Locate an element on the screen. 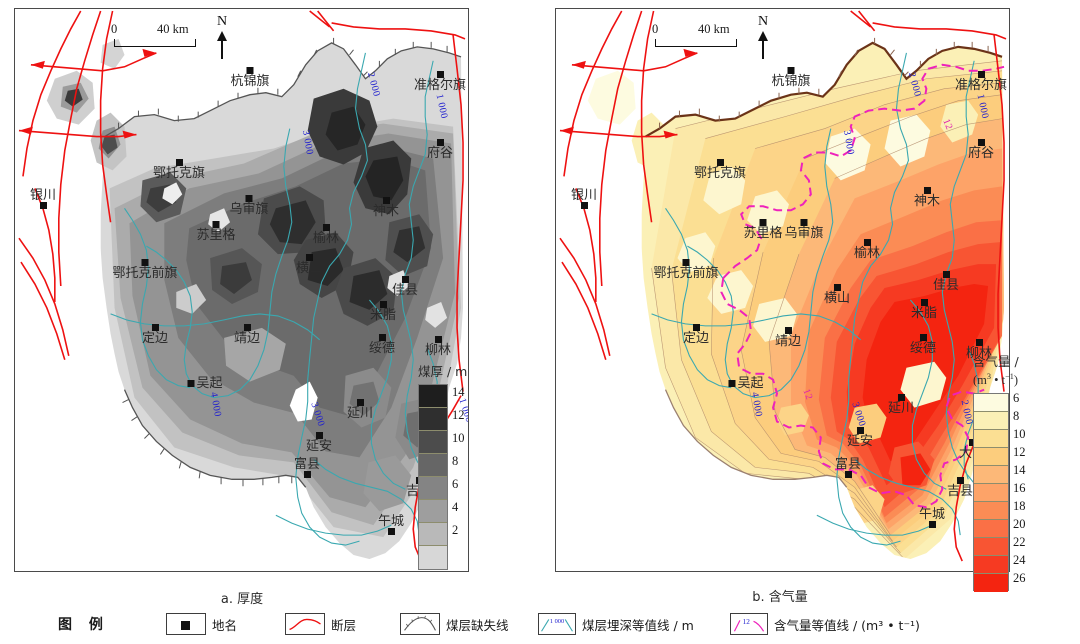 The width and height of the screenshot is (1080, 644). north-label-b: N is located at coordinates (763, 21).